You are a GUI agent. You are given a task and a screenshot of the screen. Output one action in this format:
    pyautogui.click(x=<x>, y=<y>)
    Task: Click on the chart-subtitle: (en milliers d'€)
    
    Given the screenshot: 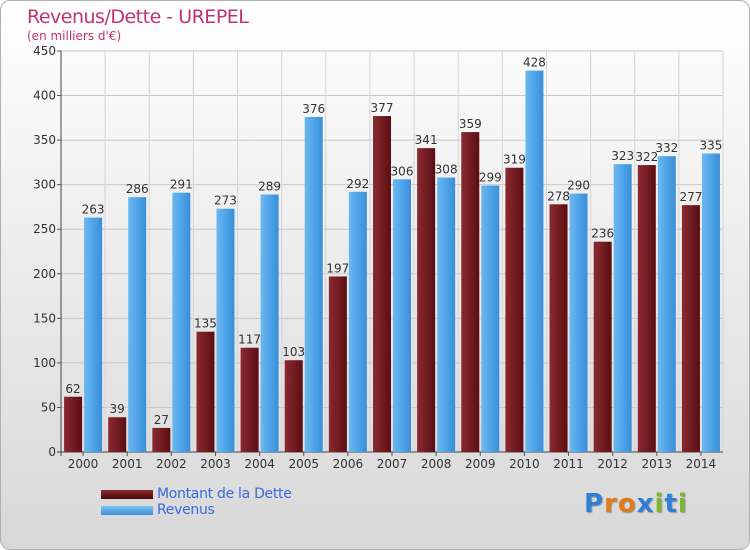 What is the action you would take?
    pyautogui.click(x=74, y=36)
    